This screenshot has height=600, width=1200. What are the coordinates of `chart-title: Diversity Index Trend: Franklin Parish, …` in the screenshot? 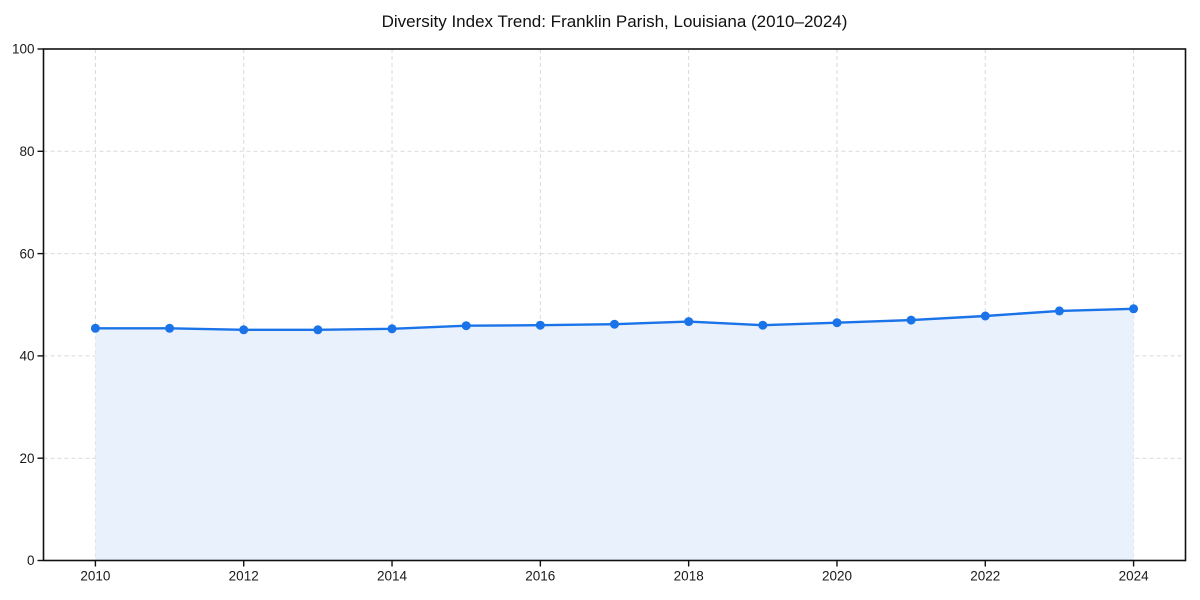 It's located at (614, 21).